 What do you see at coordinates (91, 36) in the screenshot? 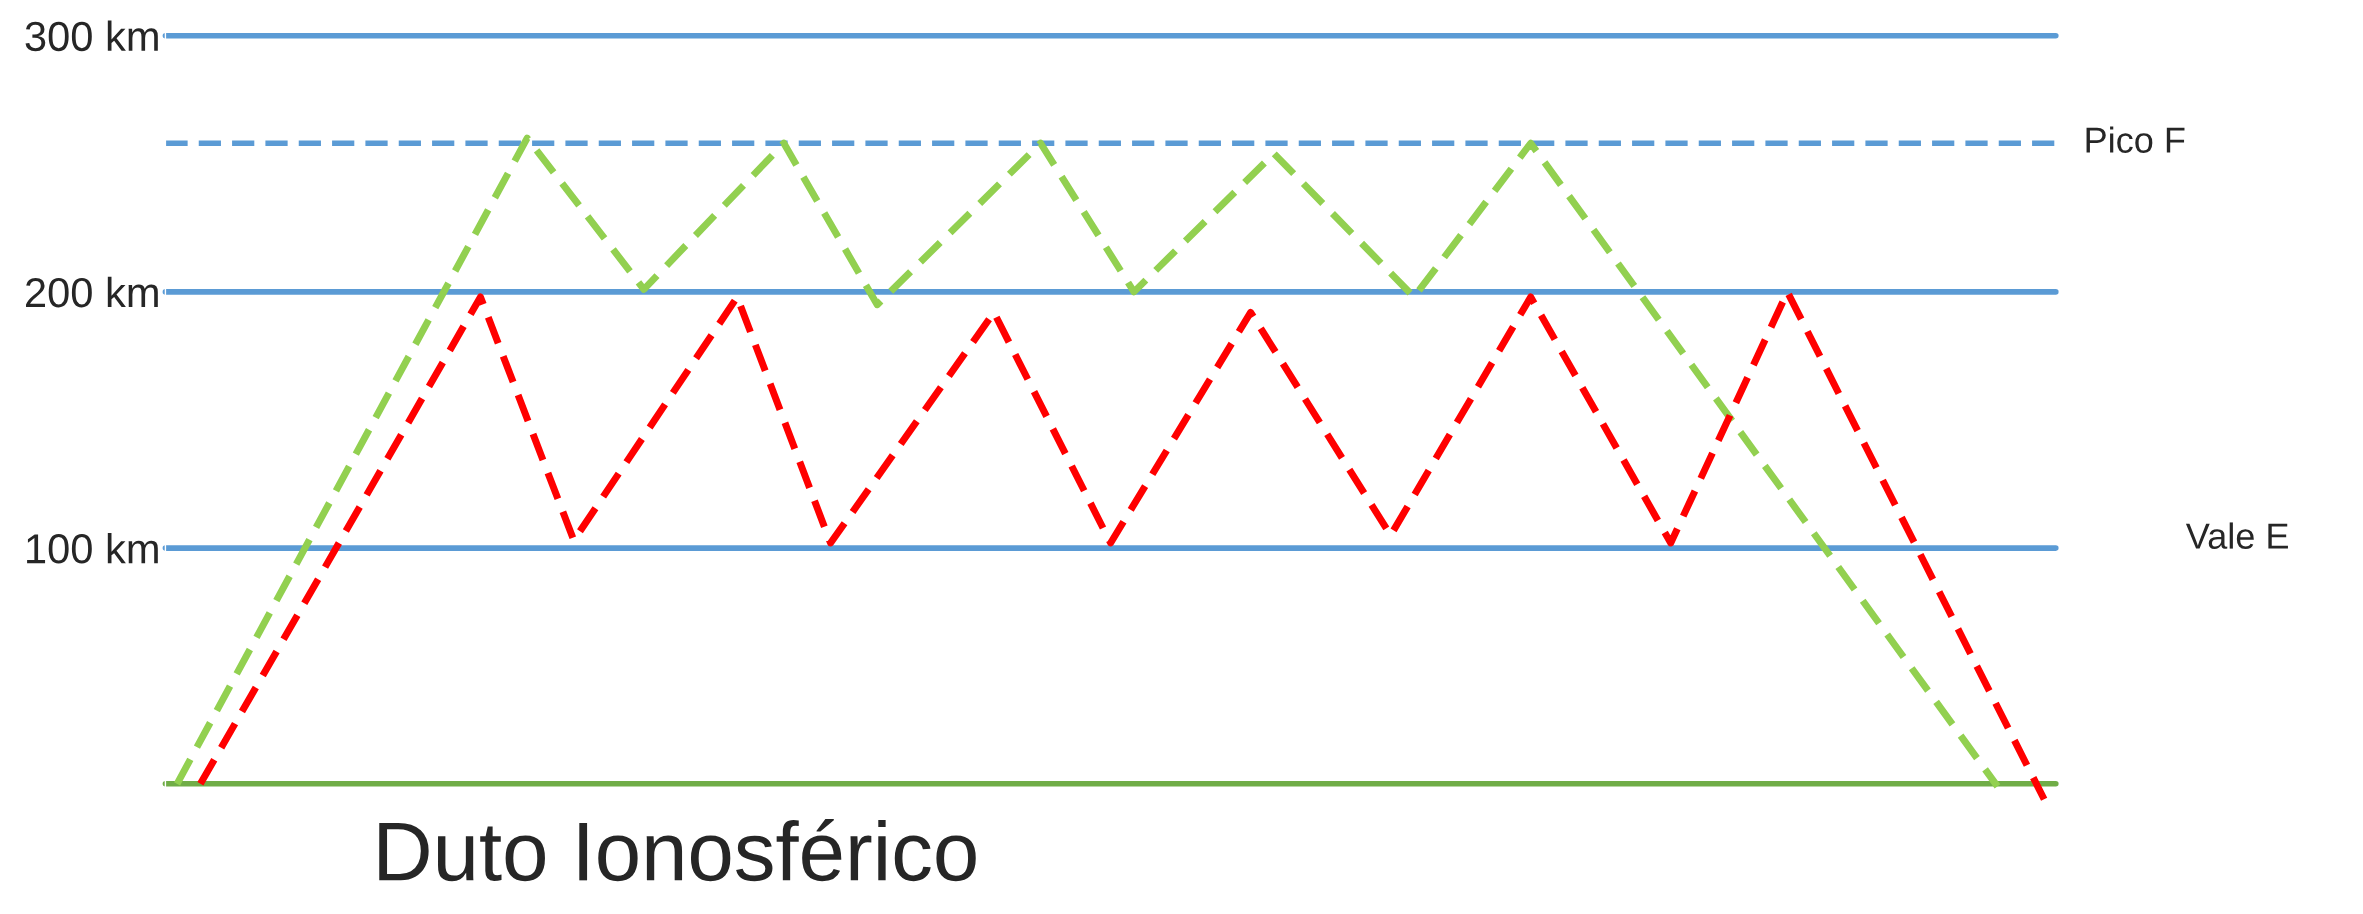
I see `y-tick-label: 300 km` at bounding box center [91, 36].